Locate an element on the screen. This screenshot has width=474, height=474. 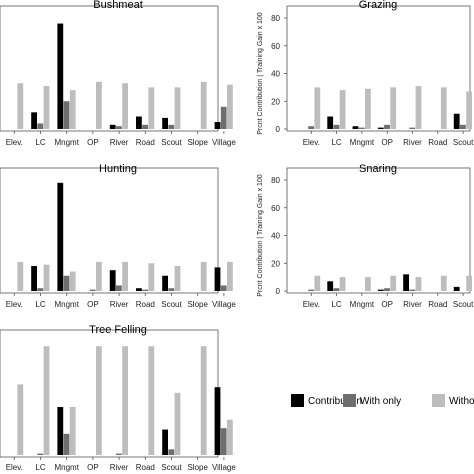
x-tick-label: Elev. is located at coordinates (14, 467).